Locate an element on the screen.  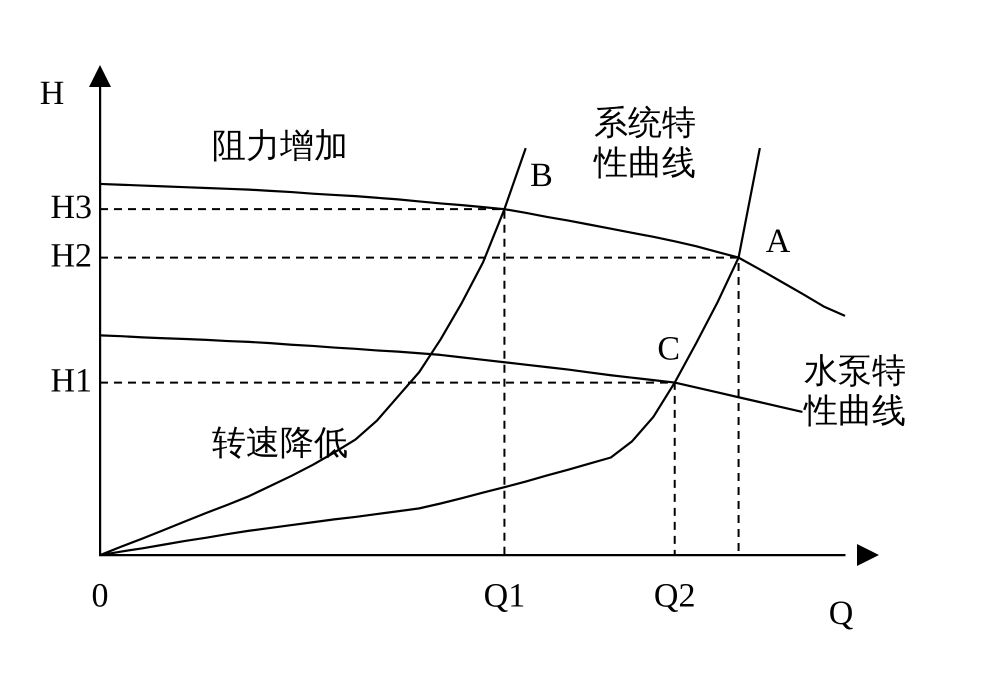
annotation: C is located at coordinates (668, 349).